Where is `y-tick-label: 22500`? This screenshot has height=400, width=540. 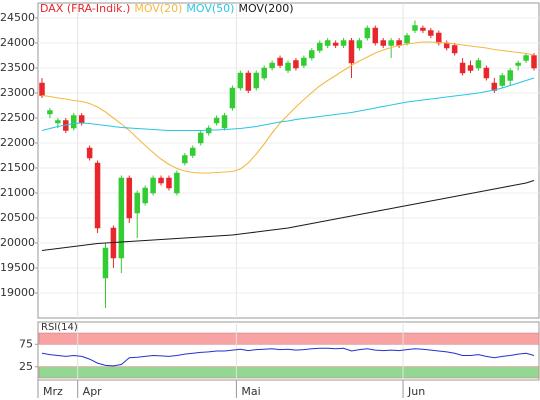
y-tick-label: 22500 is located at coordinates (17, 117).